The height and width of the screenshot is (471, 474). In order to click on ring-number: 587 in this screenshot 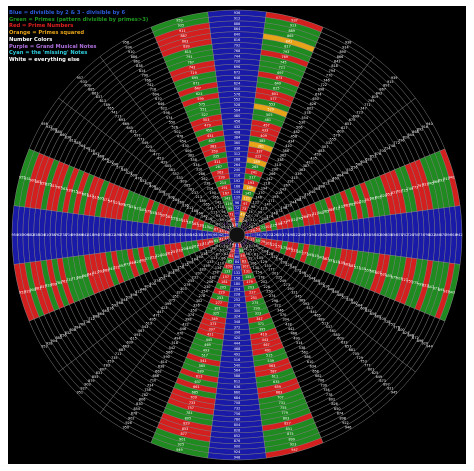, I will do `click(273, 371)`.